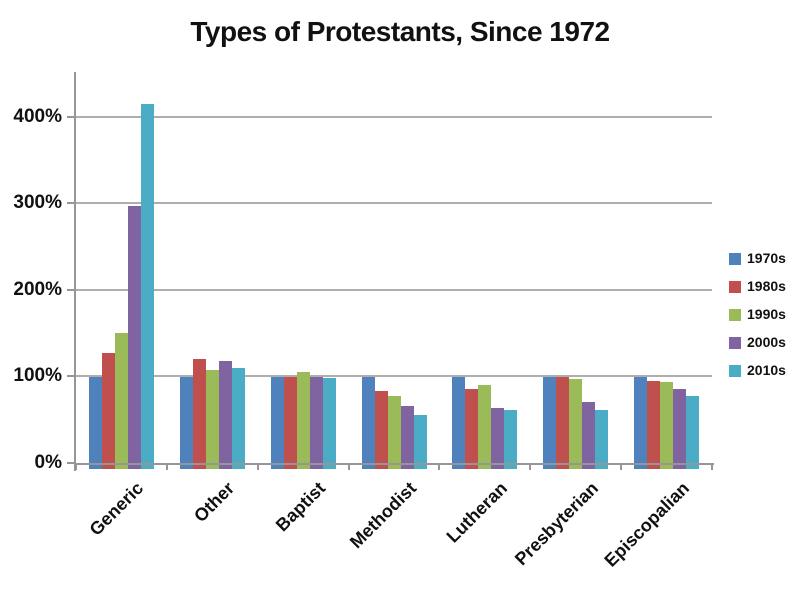  I want to click on legend-item-1980s: 1980s, so click(757, 286).